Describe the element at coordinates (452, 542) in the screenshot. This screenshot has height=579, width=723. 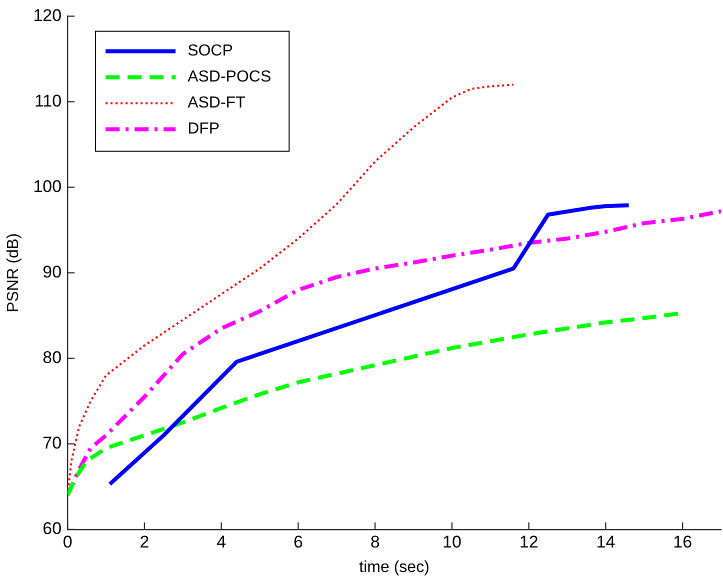
I see `x-tick-label: 10` at that location.